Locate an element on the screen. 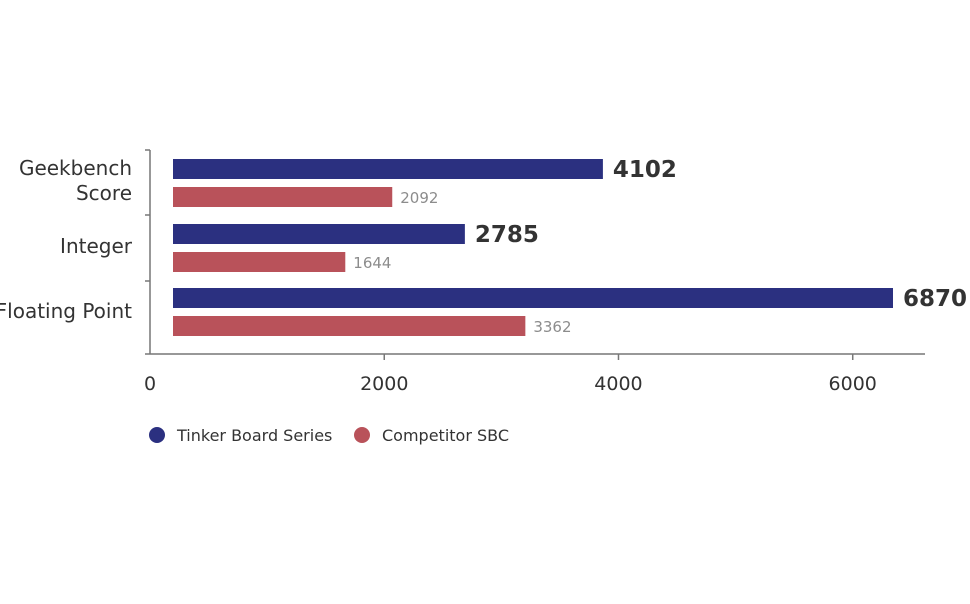 Image resolution: width=970 pixels, height=604 pixels. category-label: Score is located at coordinates (104, 193).